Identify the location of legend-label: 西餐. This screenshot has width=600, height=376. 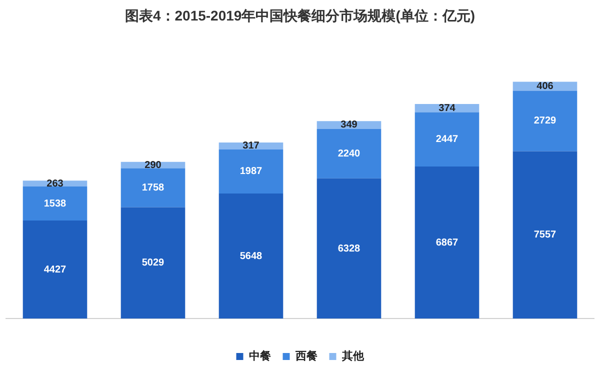
(306, 356).